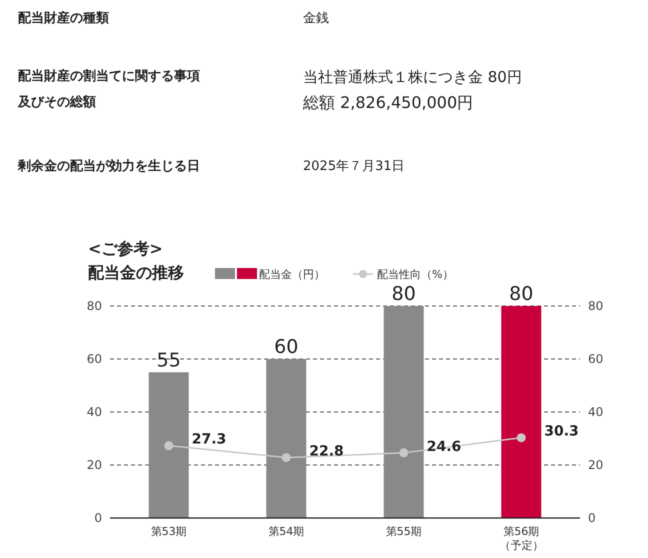  Describe the element at coordinates (108, 89) in the screenshot. I see `text: 配当財産の割当てに関する事項及びその総額` at that location.